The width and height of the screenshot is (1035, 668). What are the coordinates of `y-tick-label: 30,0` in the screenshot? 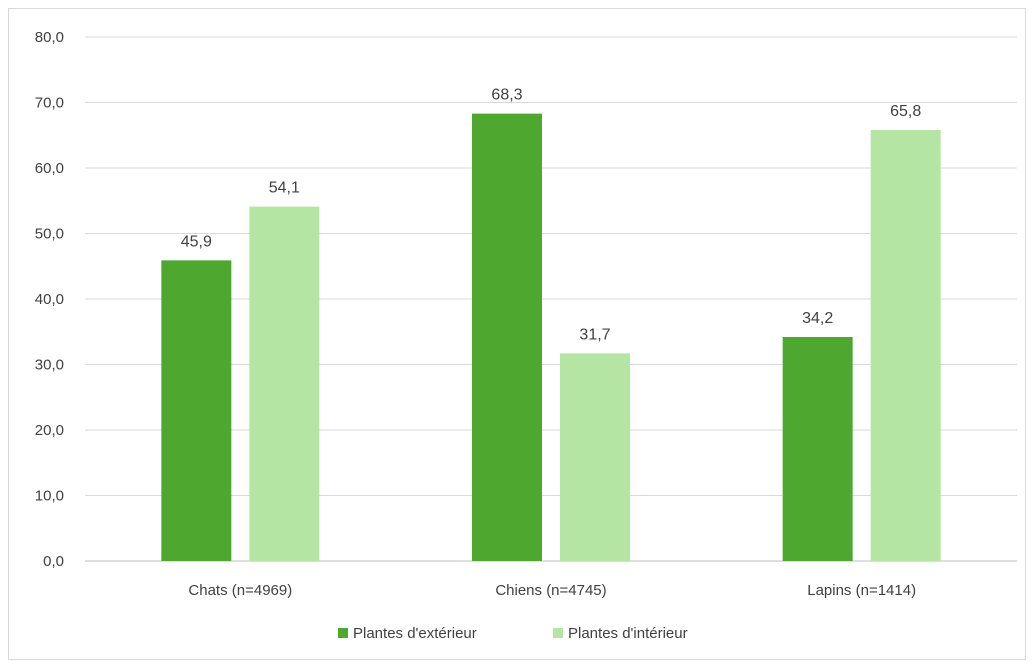 It's located at (49, 365).